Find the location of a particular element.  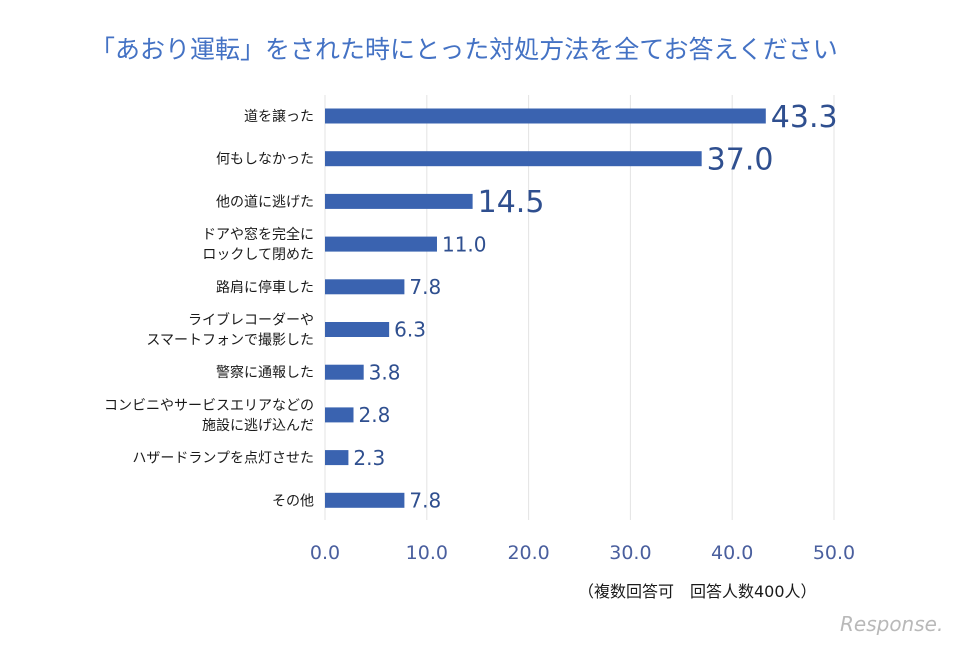

page-title: 「あおり運転」をされた時にとった対処方法を全てお答えください is located at coordinates (464, 49).